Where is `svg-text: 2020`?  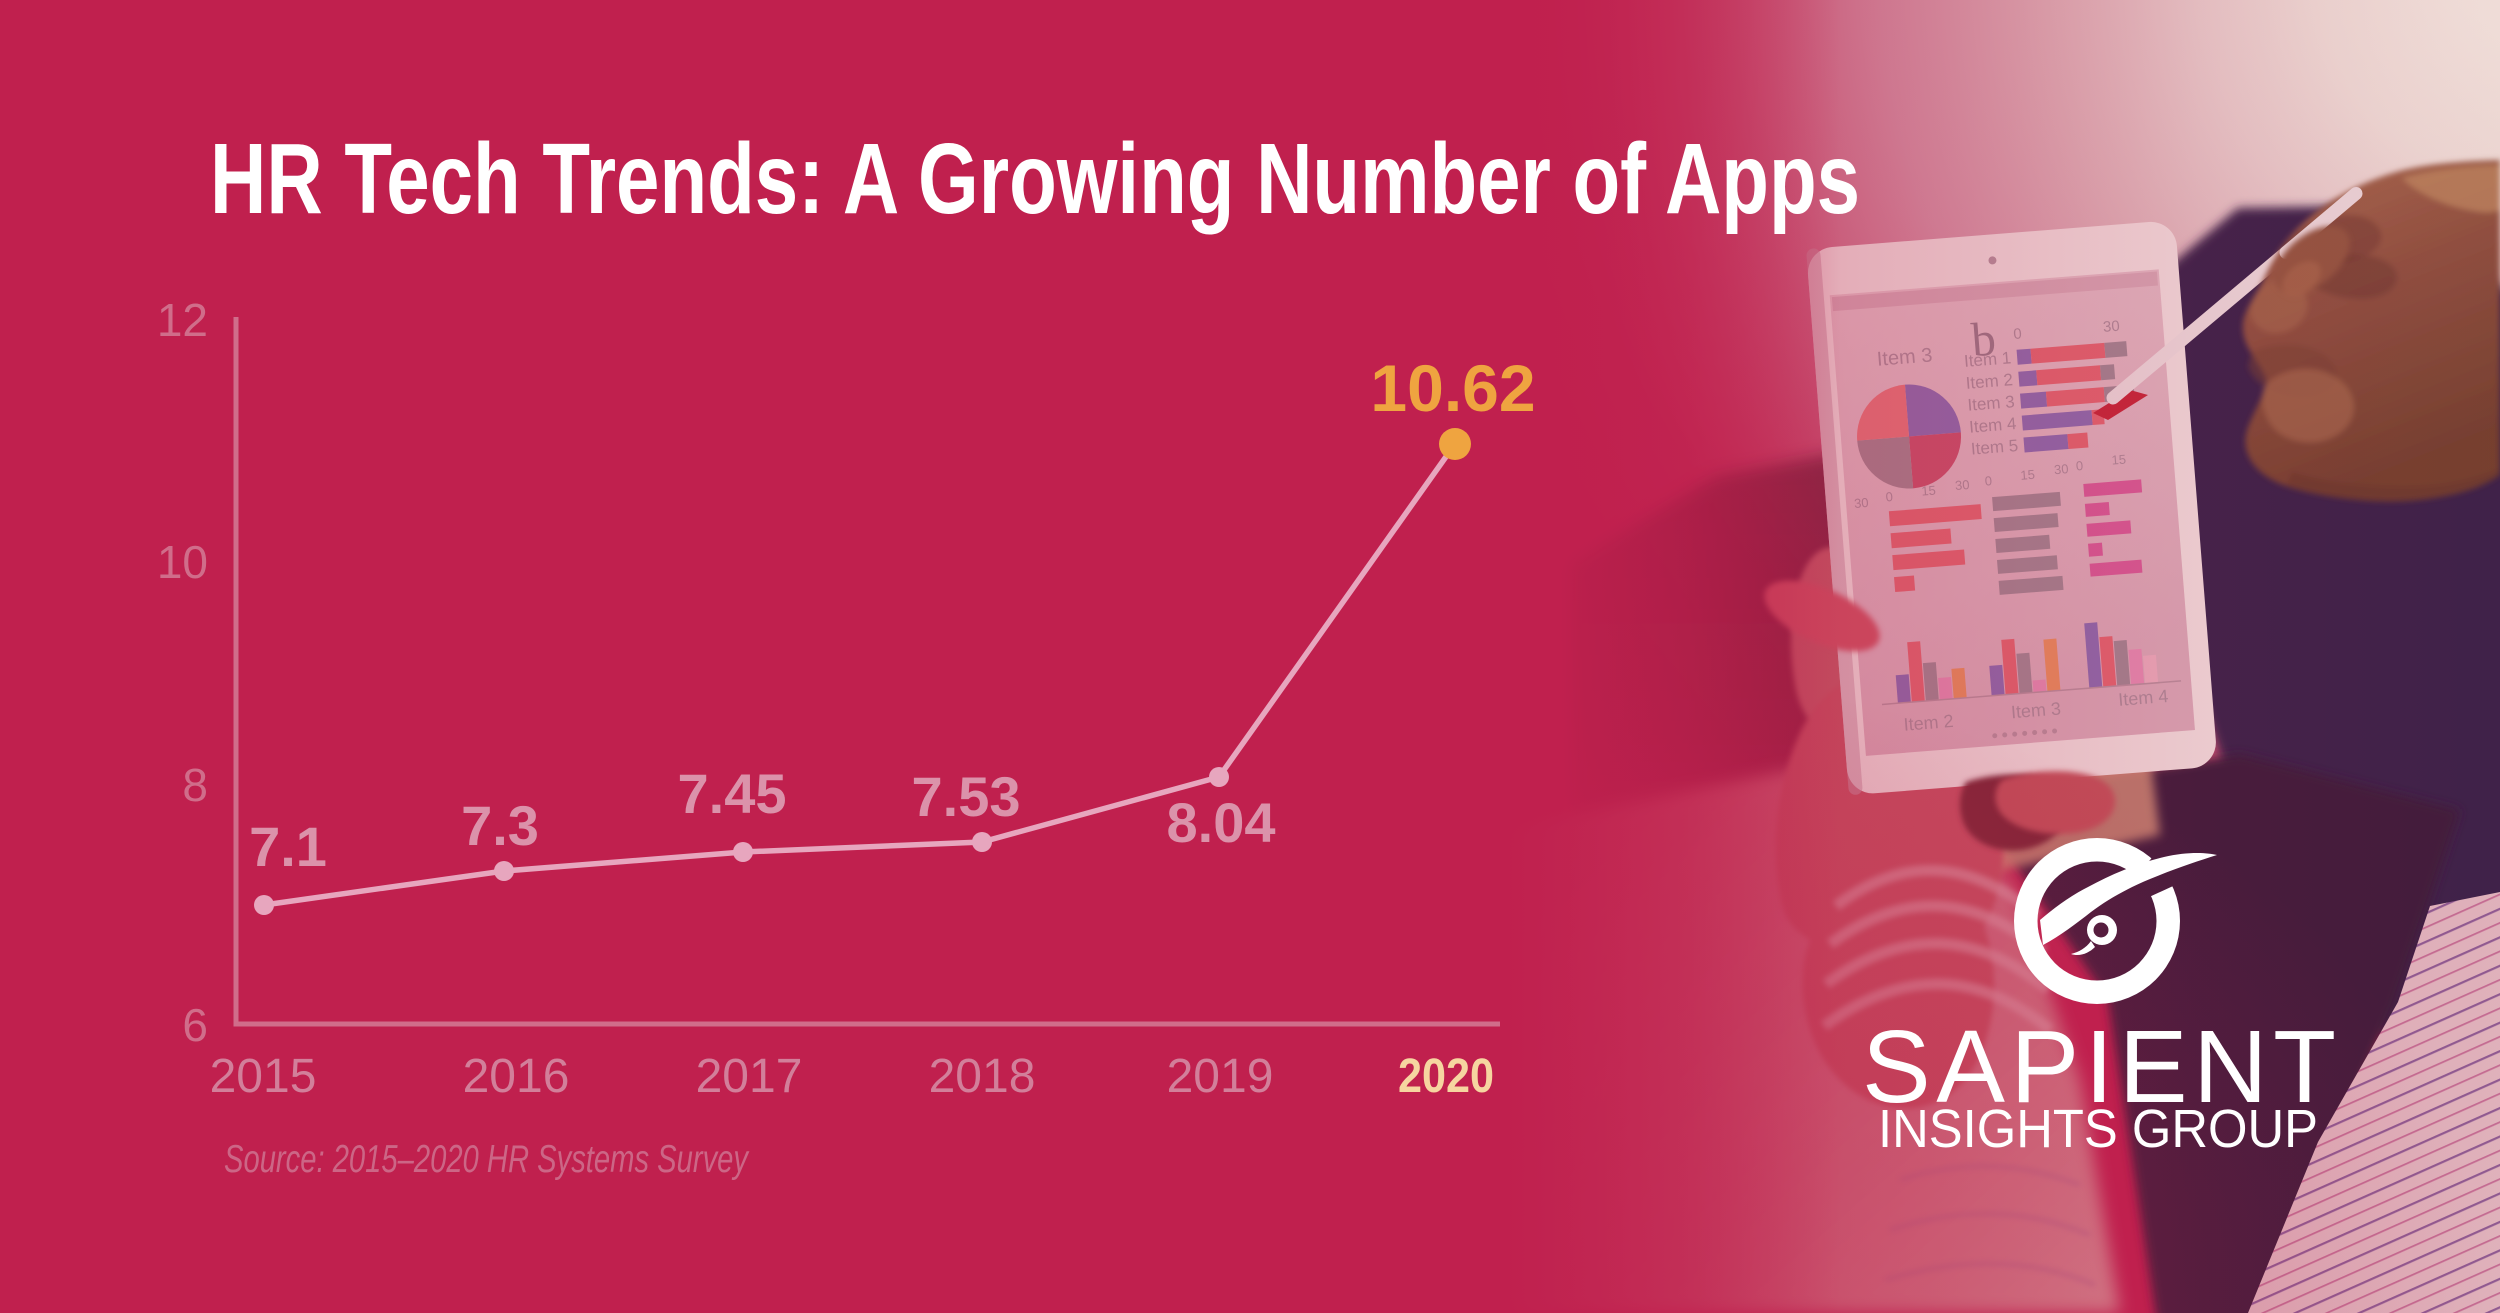
svg-text: 2020 is located at coordinates (1446, 1076).